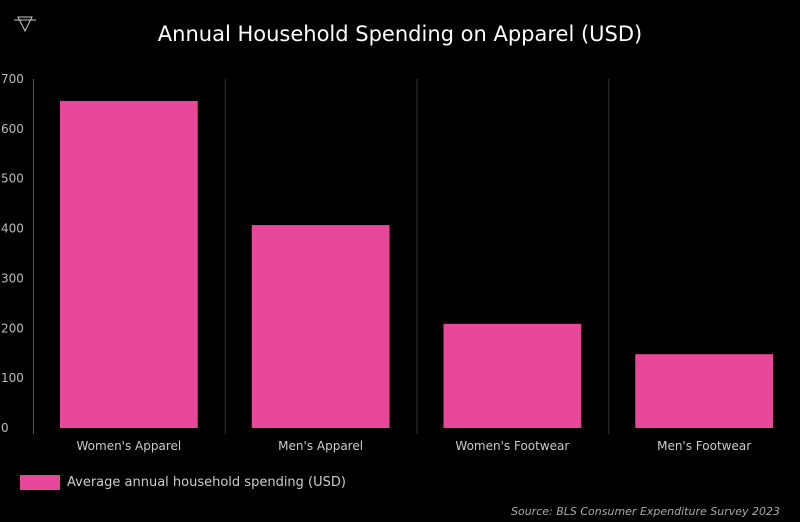 The image size is (800, 522). I want to click on x-tick-label: Men's Footwear, so click(704, 446).